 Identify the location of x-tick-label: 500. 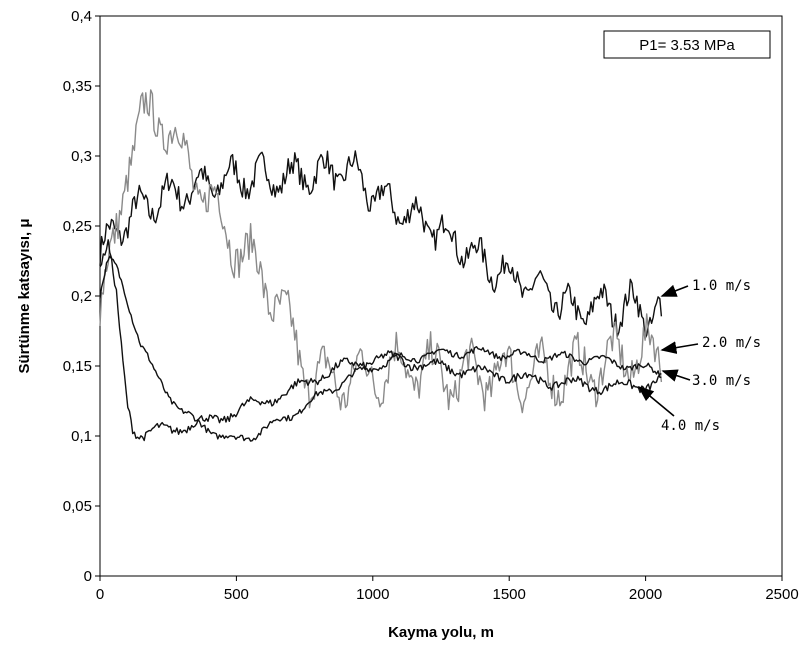
(236, 594).